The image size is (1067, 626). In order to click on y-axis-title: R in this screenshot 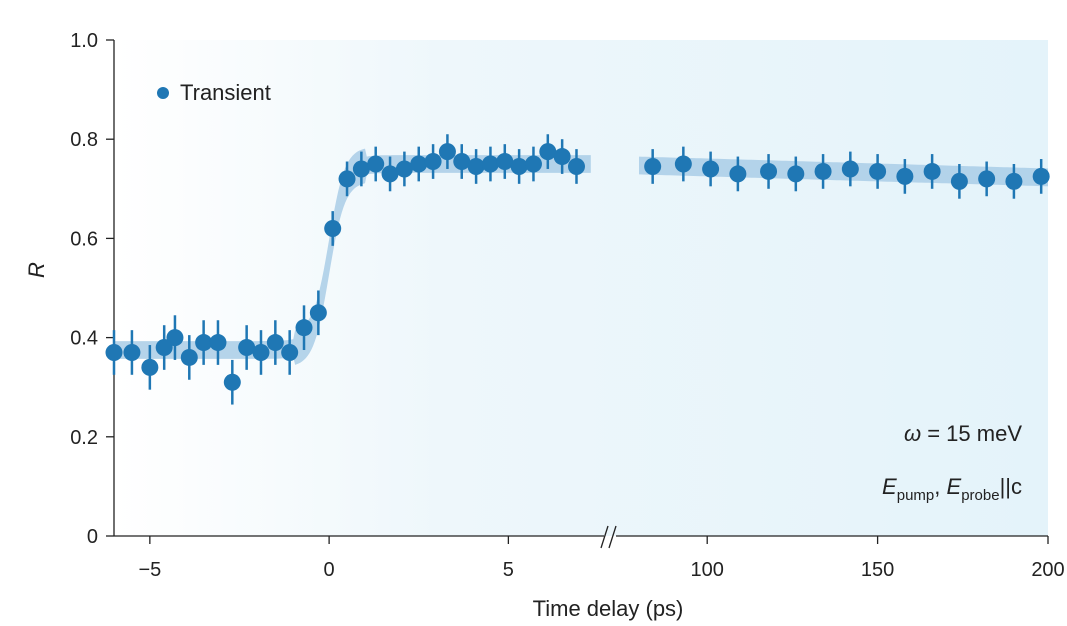, I will do `click(36, 270)`.